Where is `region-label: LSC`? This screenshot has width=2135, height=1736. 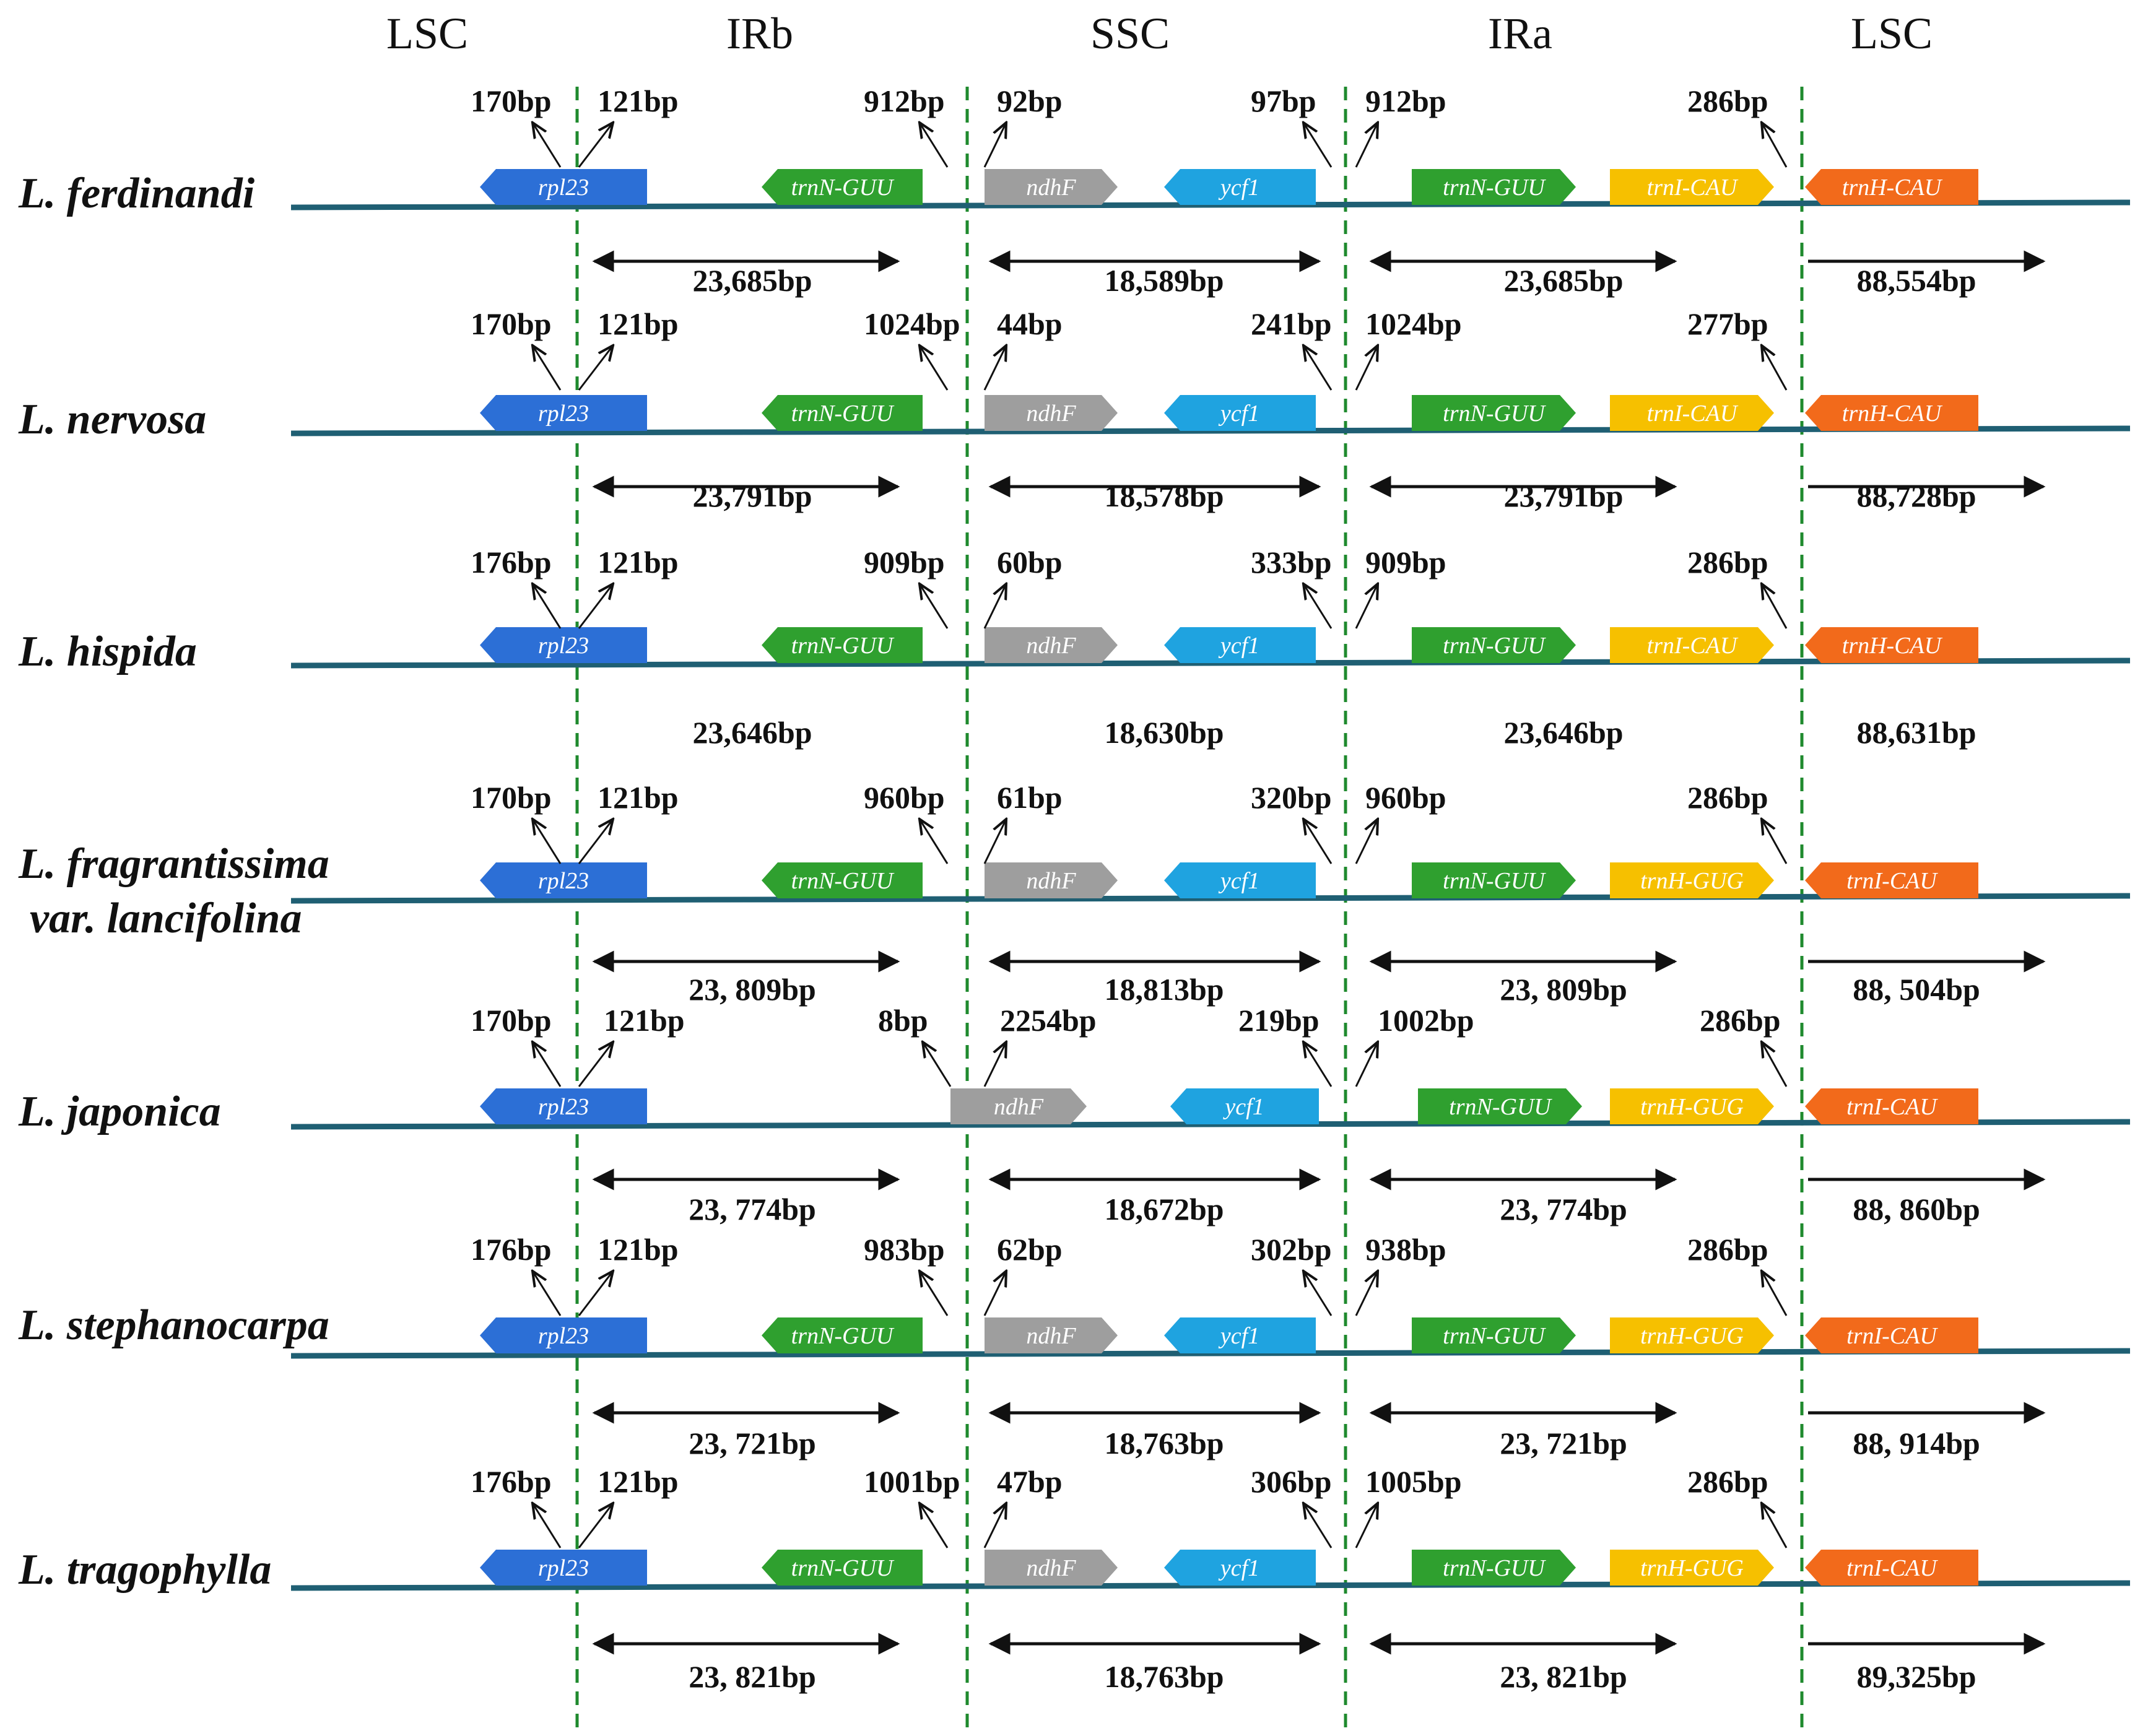 region-label: LSC is located at coordinates (427, 33).